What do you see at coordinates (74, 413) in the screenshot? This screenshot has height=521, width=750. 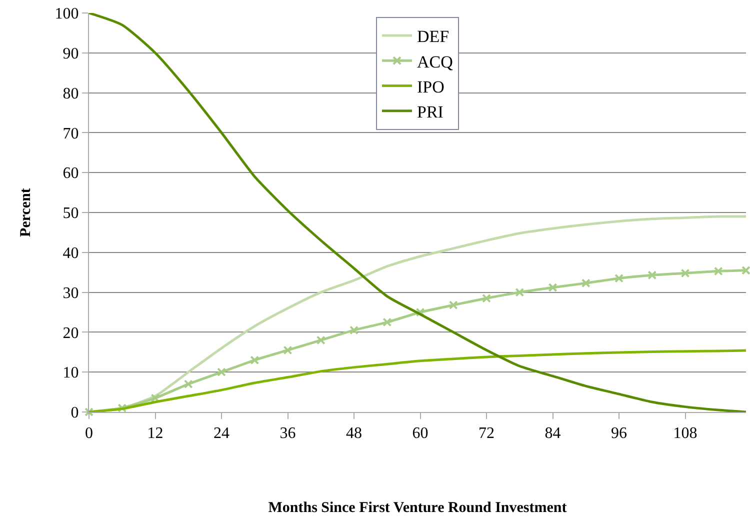 I see `y-tick-label: 0` at bounding box center [74, 413].